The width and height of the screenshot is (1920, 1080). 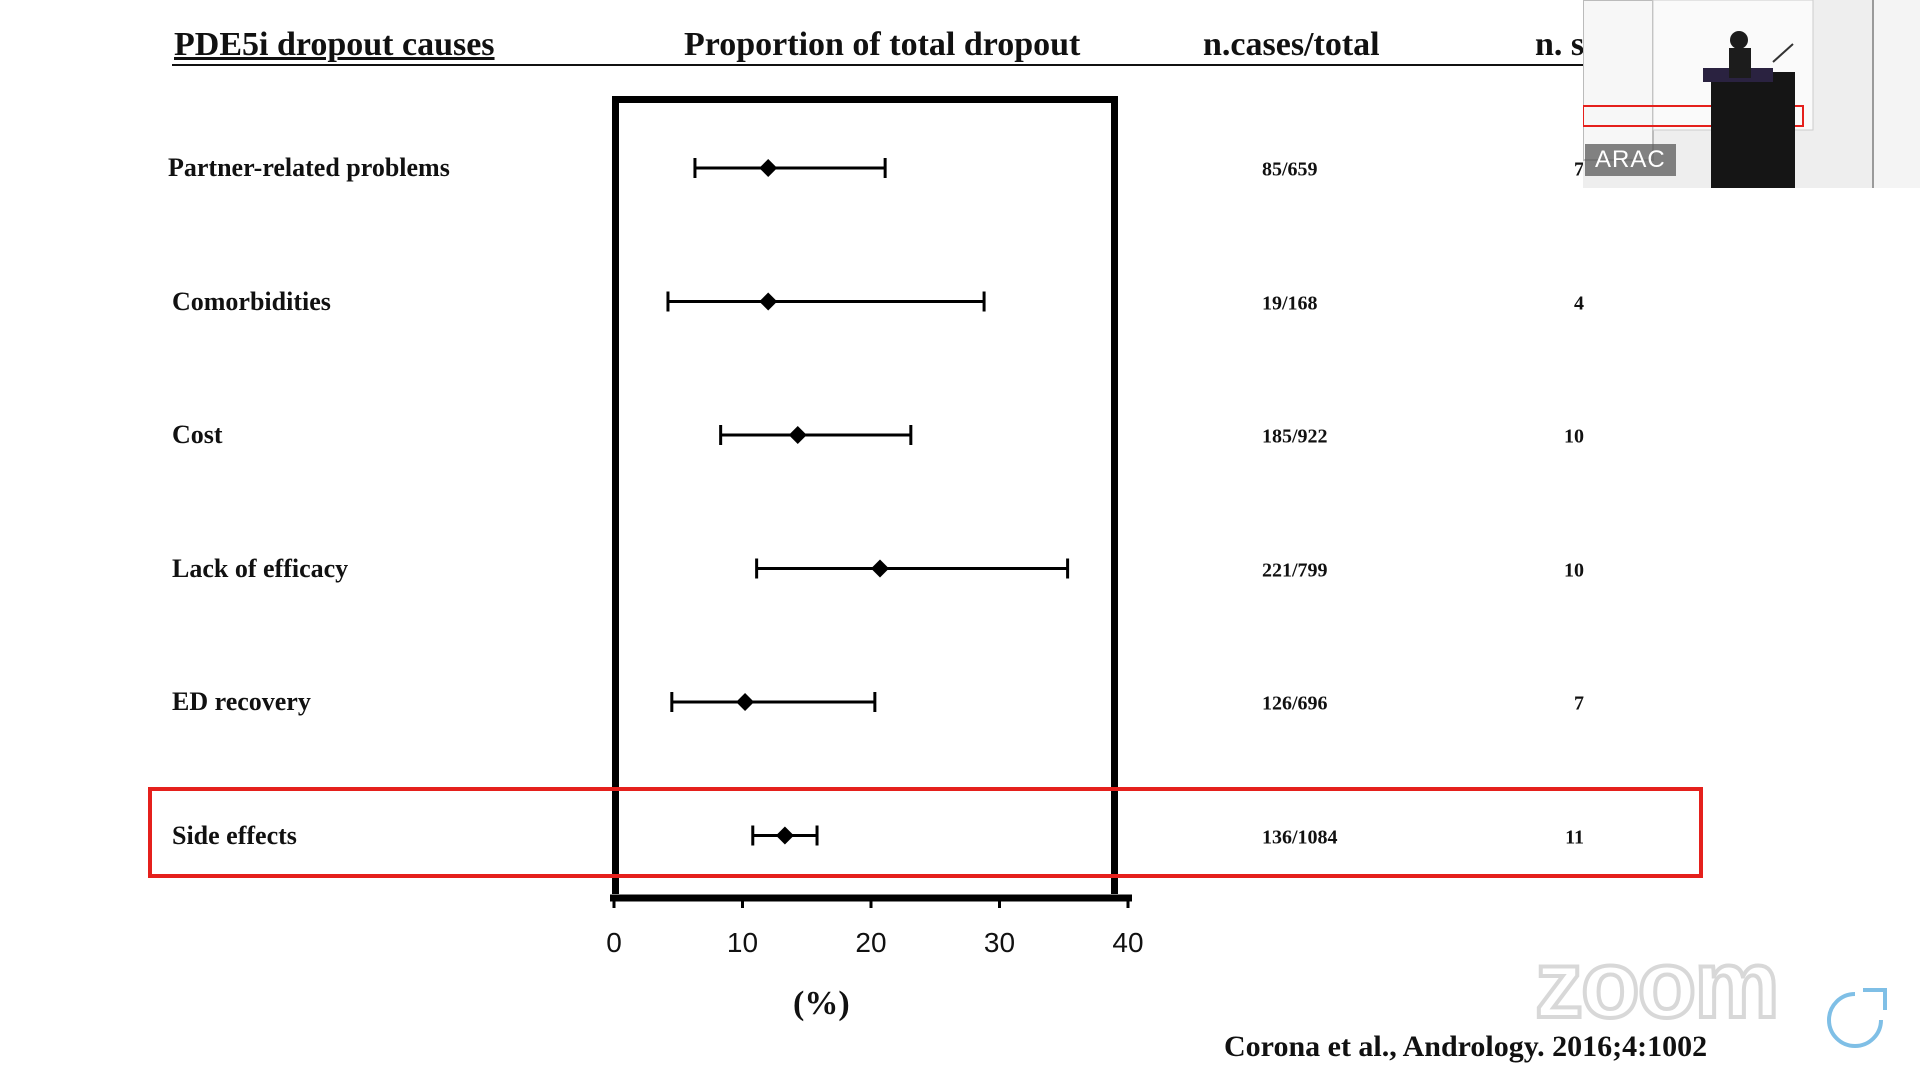 I want to click on speaker-scene, so click(x=1751, y=94).